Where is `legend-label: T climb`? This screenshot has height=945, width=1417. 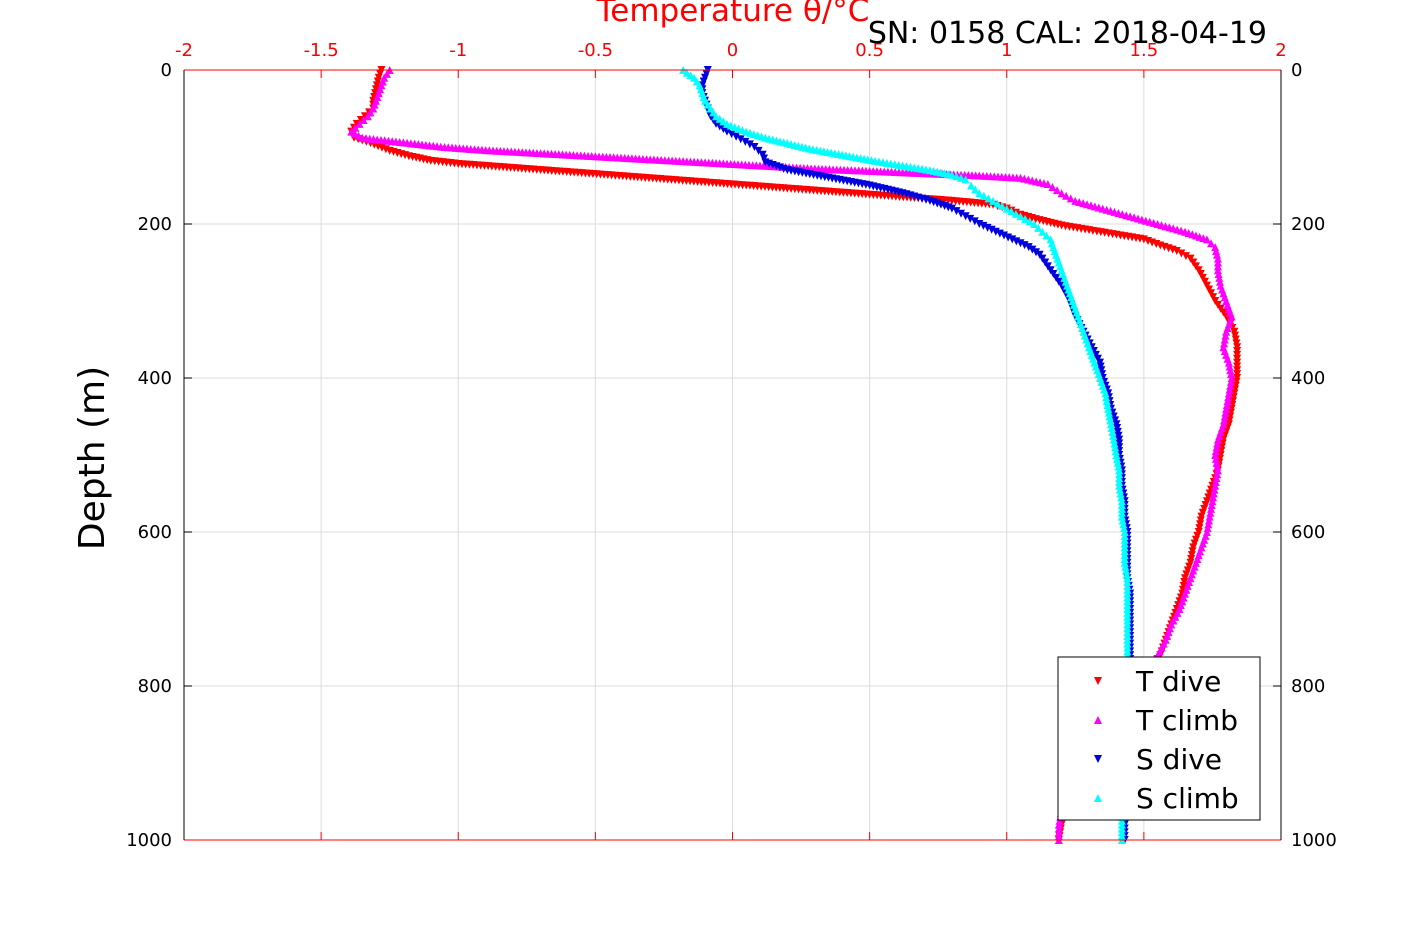 legend-label: T climb is located at coordinates (1186, 720).